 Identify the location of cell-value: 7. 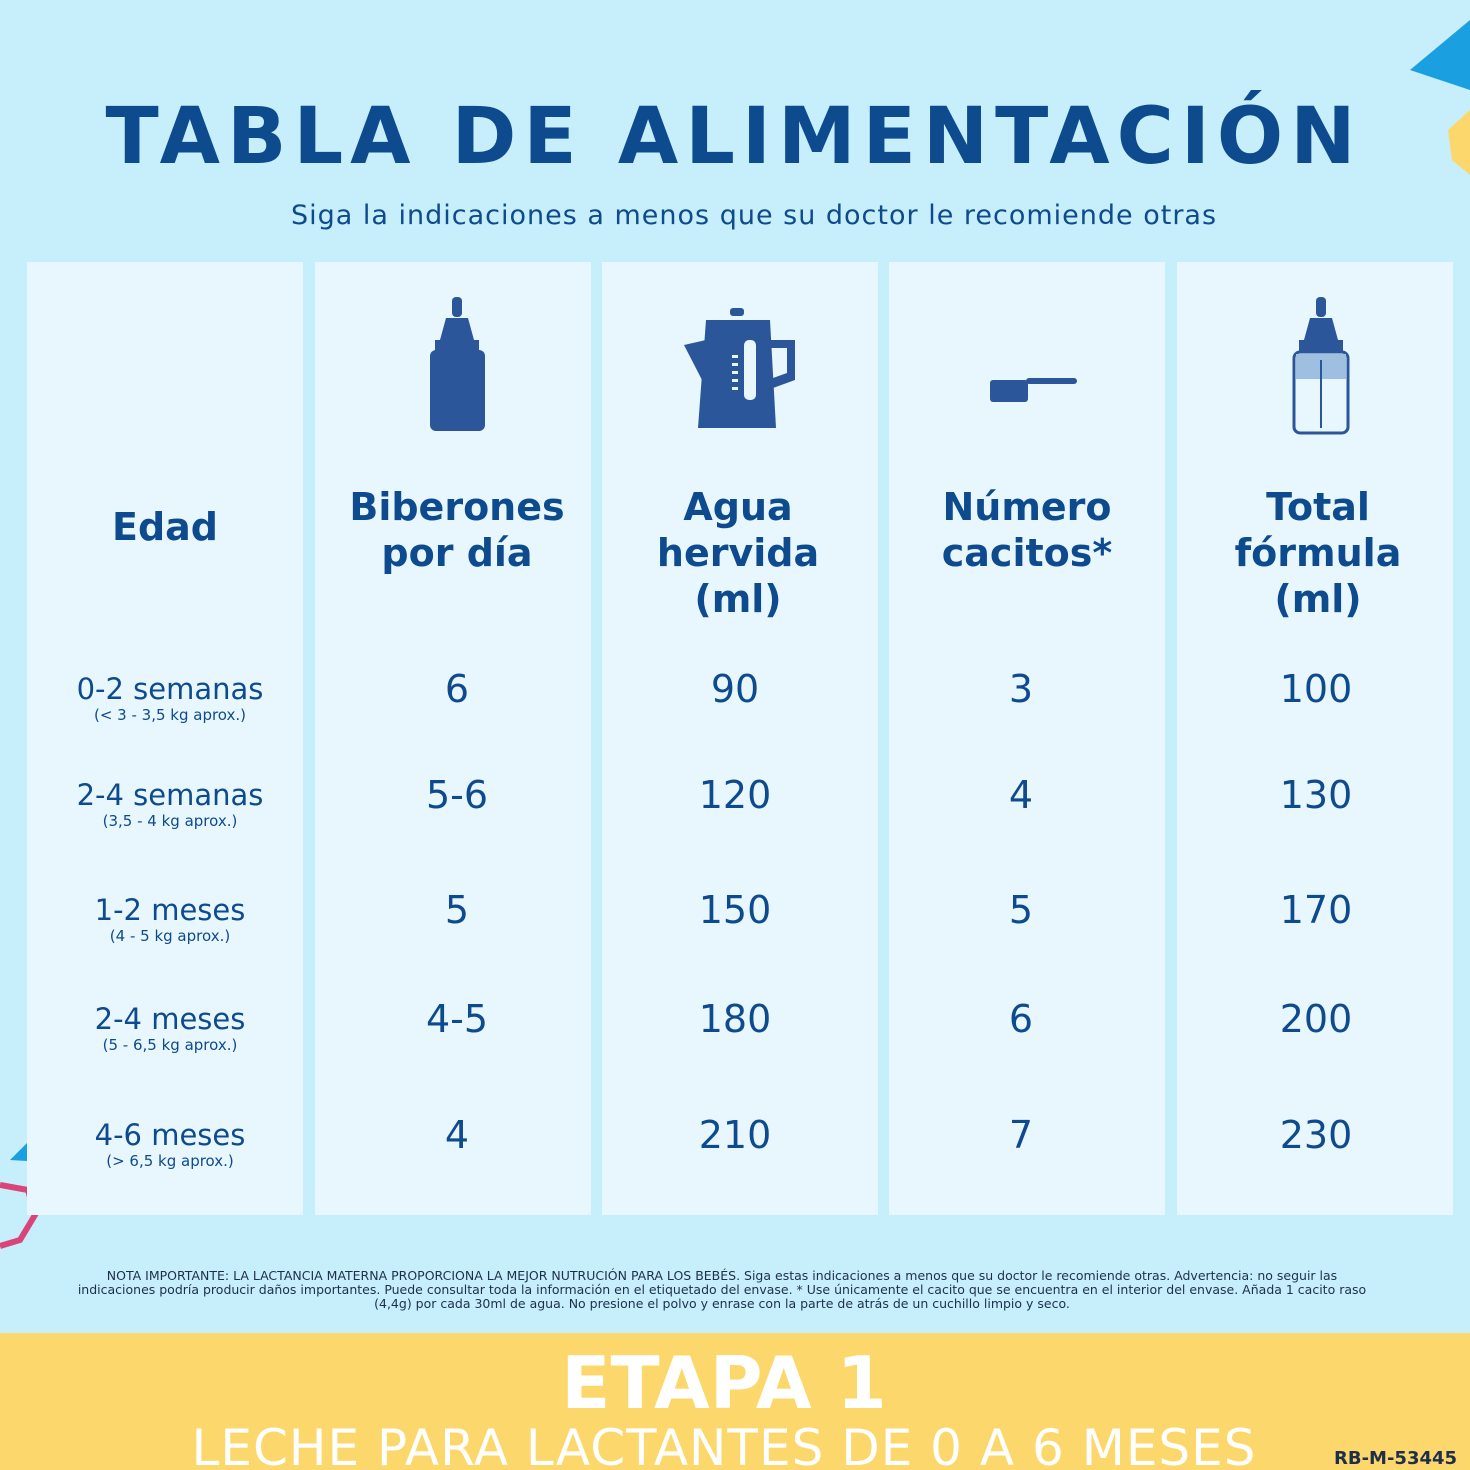
(1021, 1135).